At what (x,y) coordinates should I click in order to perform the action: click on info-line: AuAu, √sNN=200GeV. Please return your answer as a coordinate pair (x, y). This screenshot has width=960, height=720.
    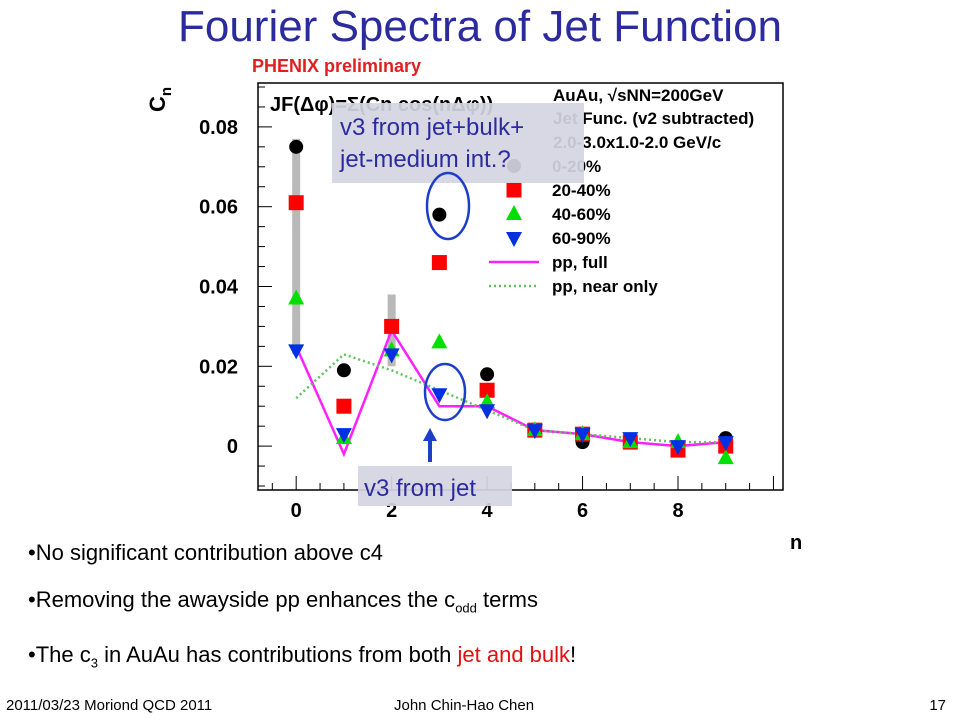
    Looking at the image, I should click on (638, 95).